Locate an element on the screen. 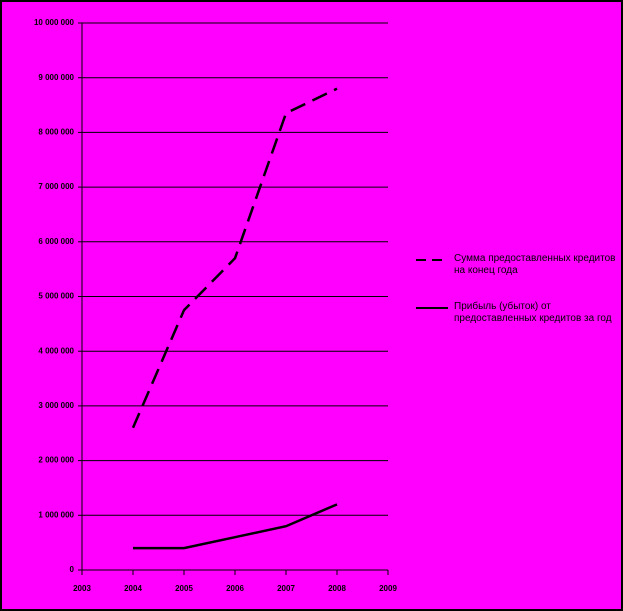 The width and height of the screenshot is (623, 611). x-tick-label: 2005 is located at coordinates (184, 588).